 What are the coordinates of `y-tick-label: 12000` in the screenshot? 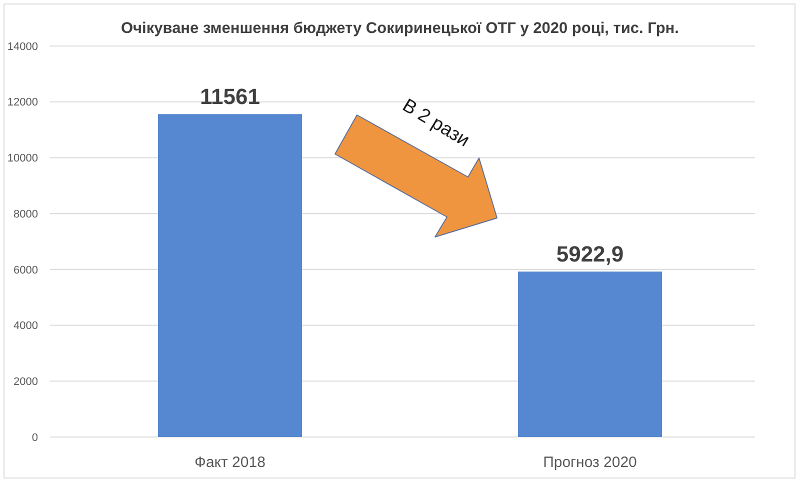 It's located at (22, 102).